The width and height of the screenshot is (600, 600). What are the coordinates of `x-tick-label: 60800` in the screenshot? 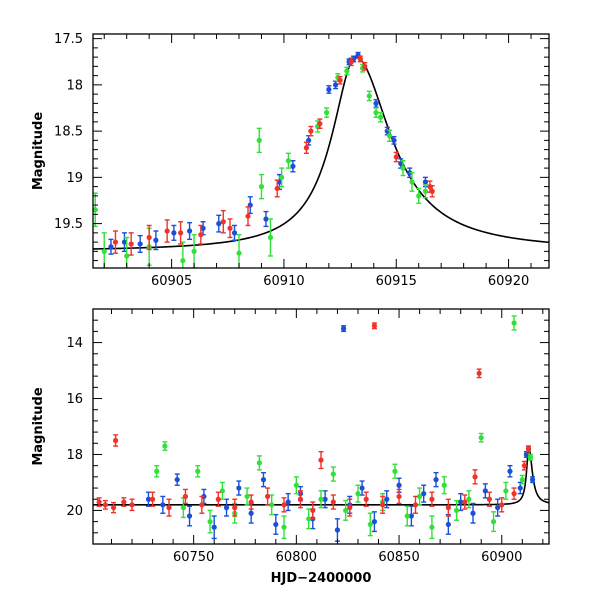 It's located at (296, 557).